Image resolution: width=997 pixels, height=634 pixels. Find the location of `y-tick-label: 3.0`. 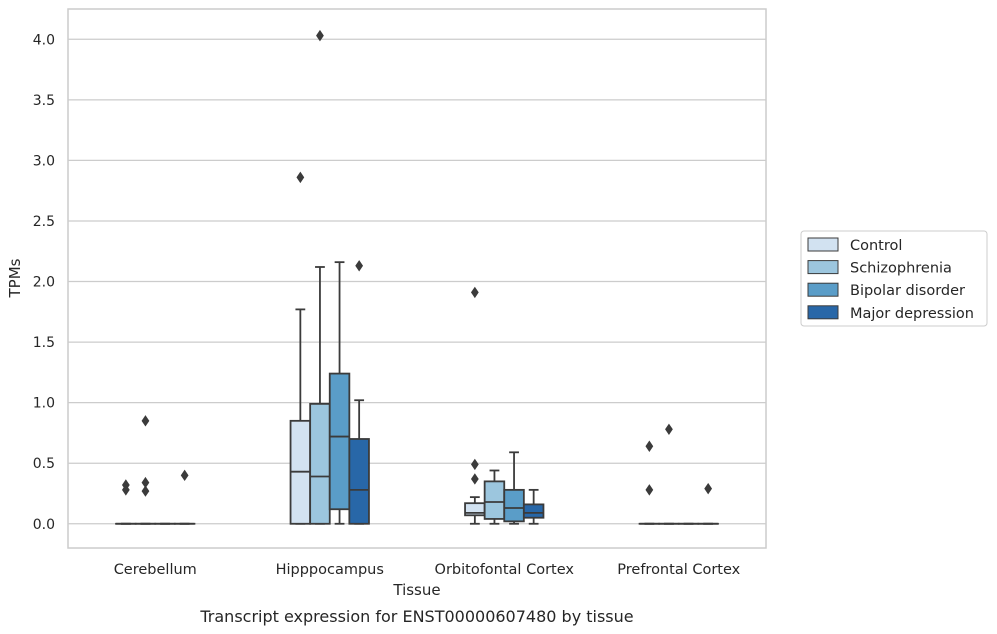

y-tick-label: 3.0 is located at coordinates (44, 161).